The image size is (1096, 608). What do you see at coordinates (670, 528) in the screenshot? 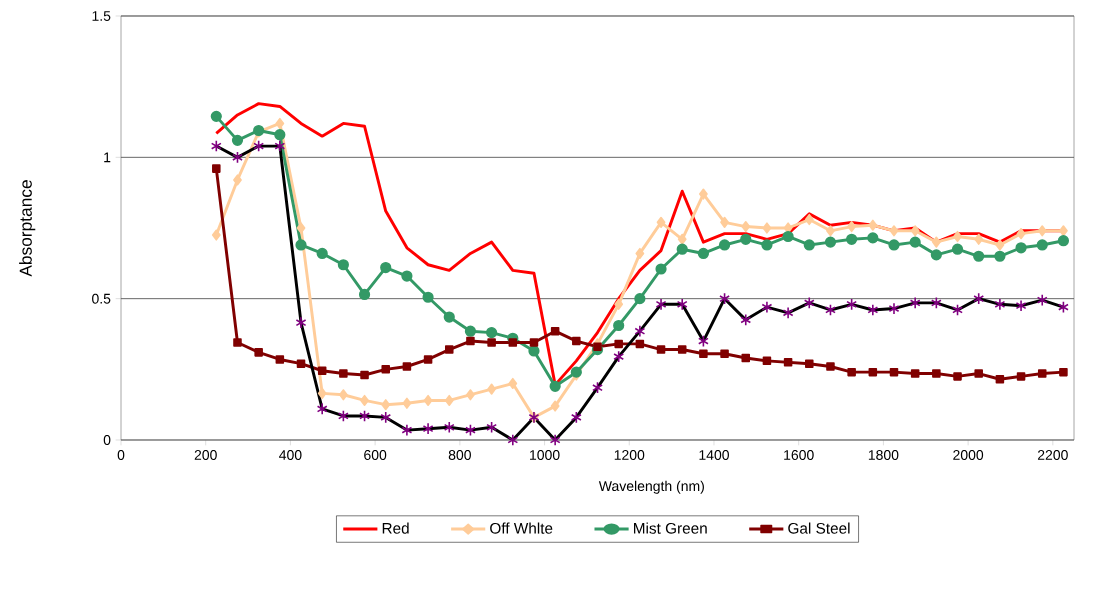
I see `legend-label: Mist Green` at bounding box center [670, 528].